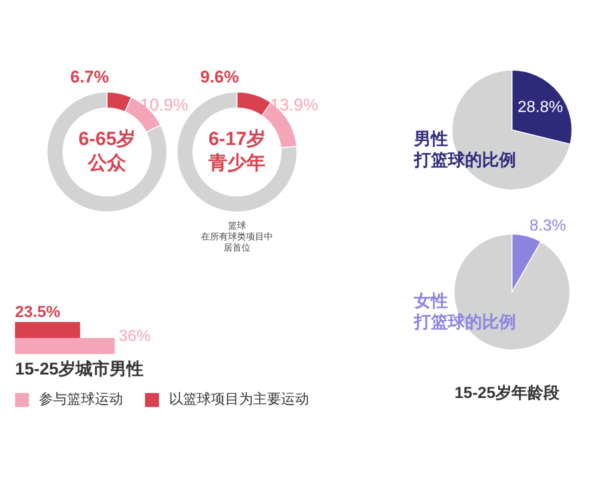 This screenshot has height=480, width=600. Describe the element at coordinates (134, 337) in the screenshot. I see `data-label: 36%` at that location.